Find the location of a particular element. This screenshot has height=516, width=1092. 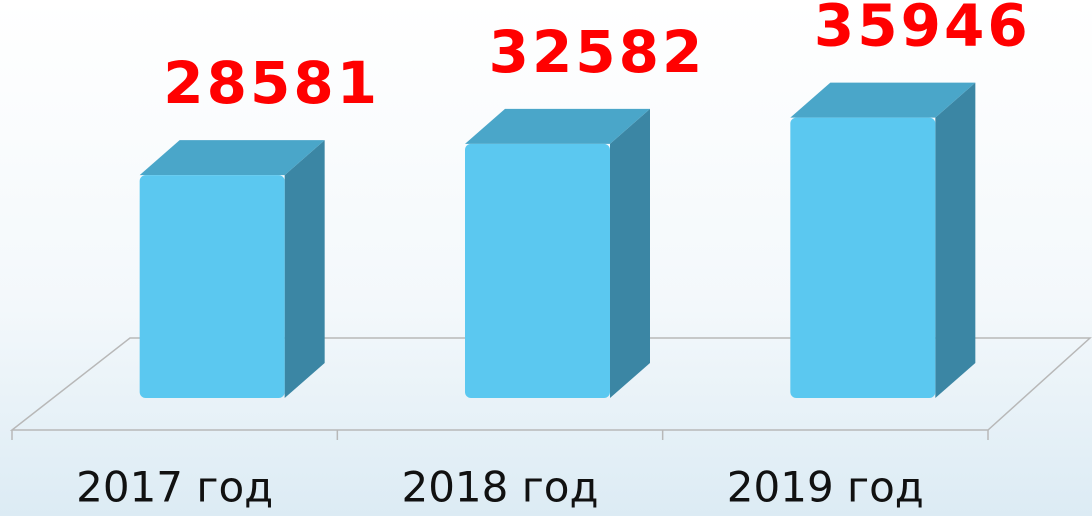

value-label: 35946 is located at coordinates (922, 30).